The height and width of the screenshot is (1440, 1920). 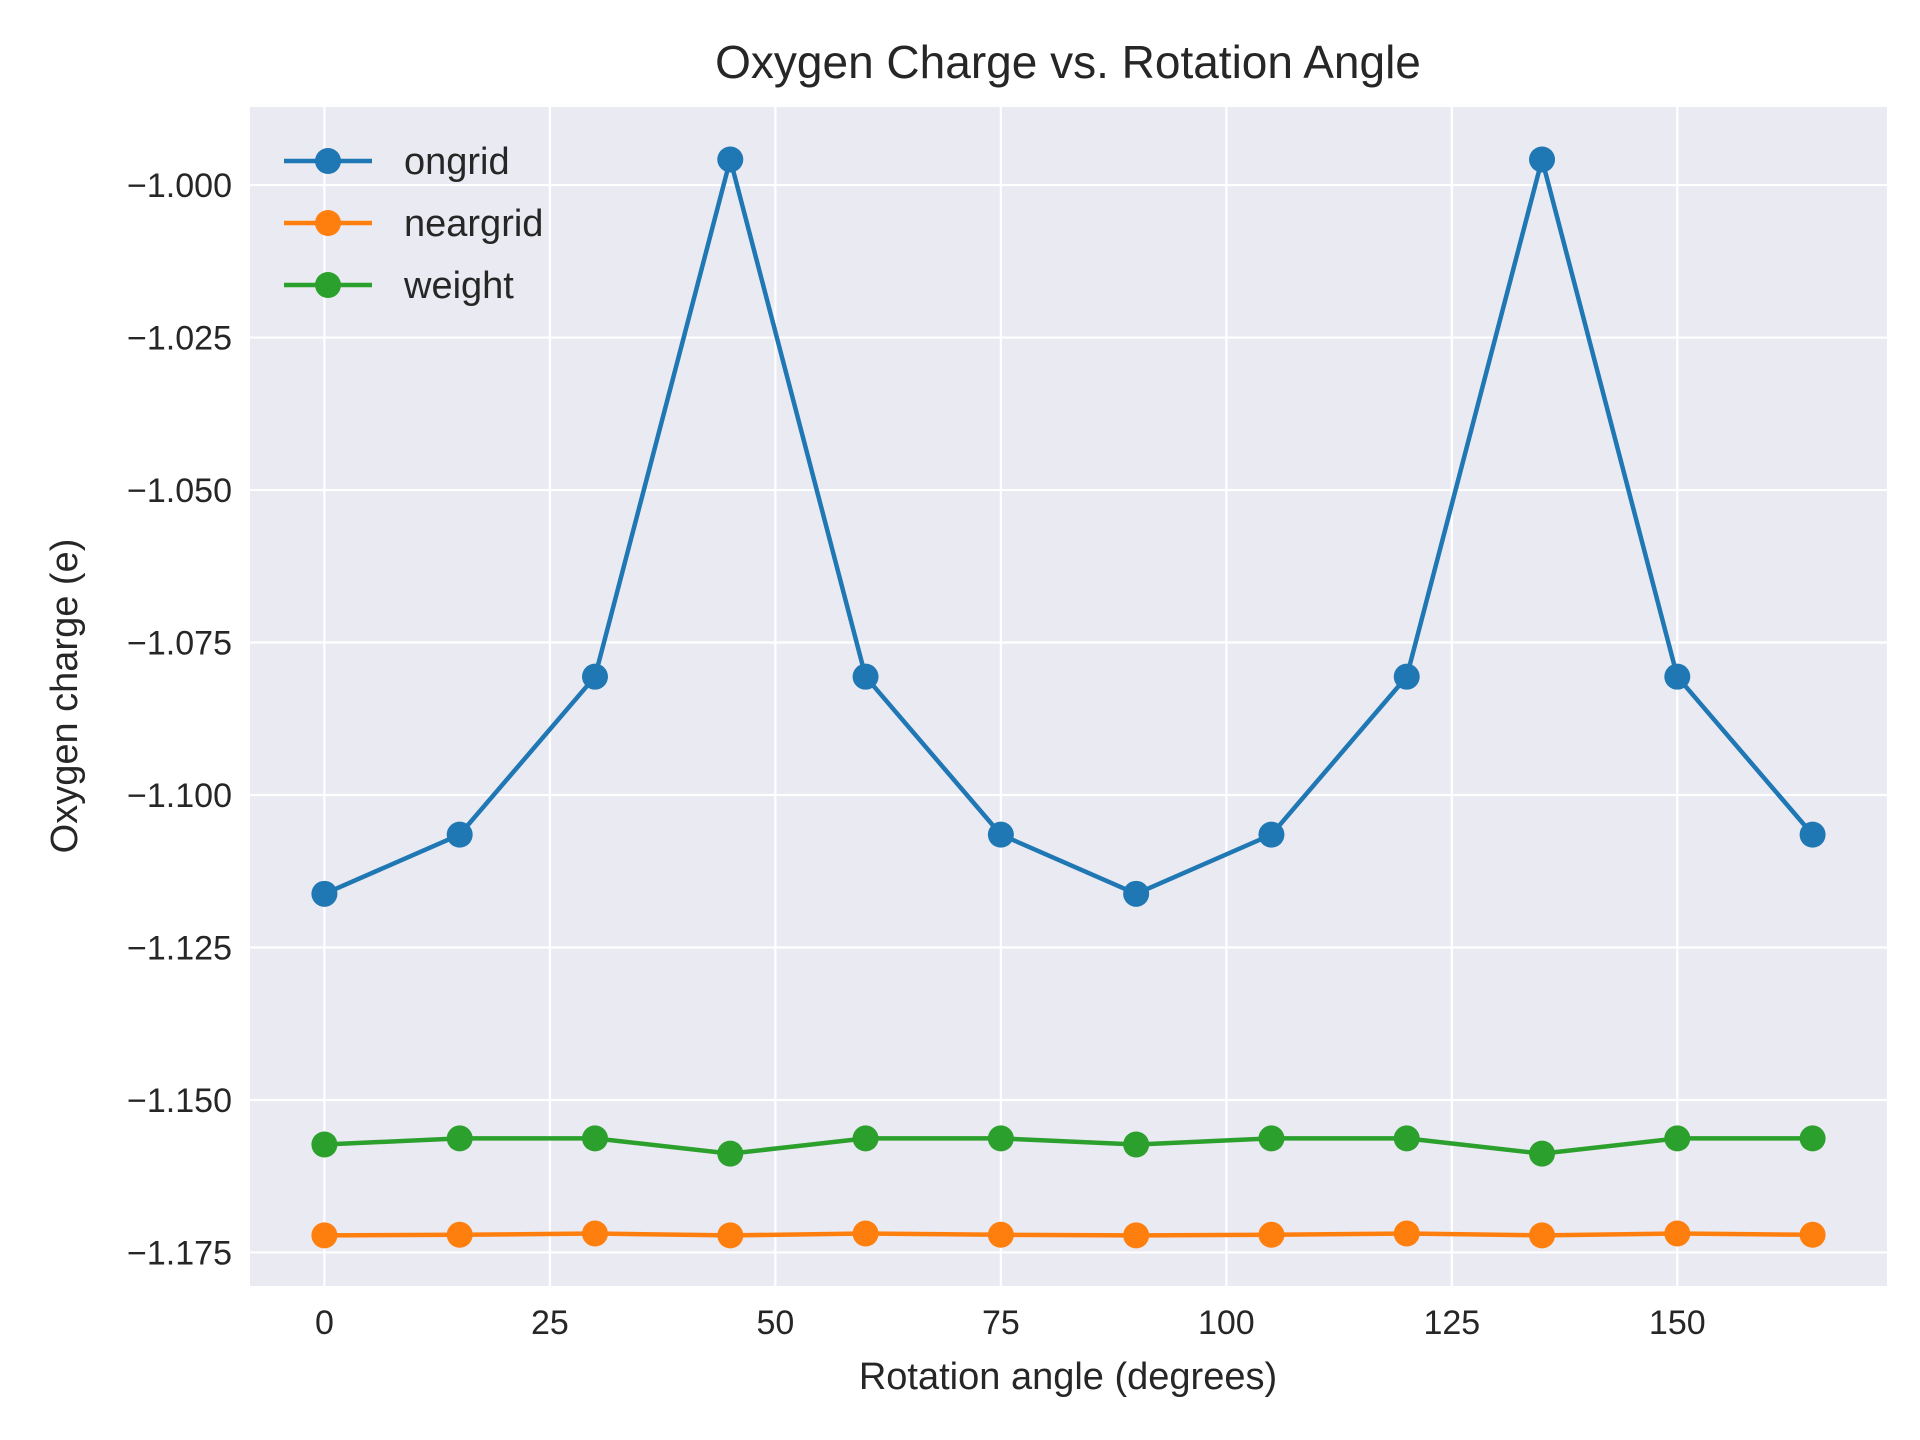 I want to click on x-tick-label: 100, so click(x=1226, y=1323).